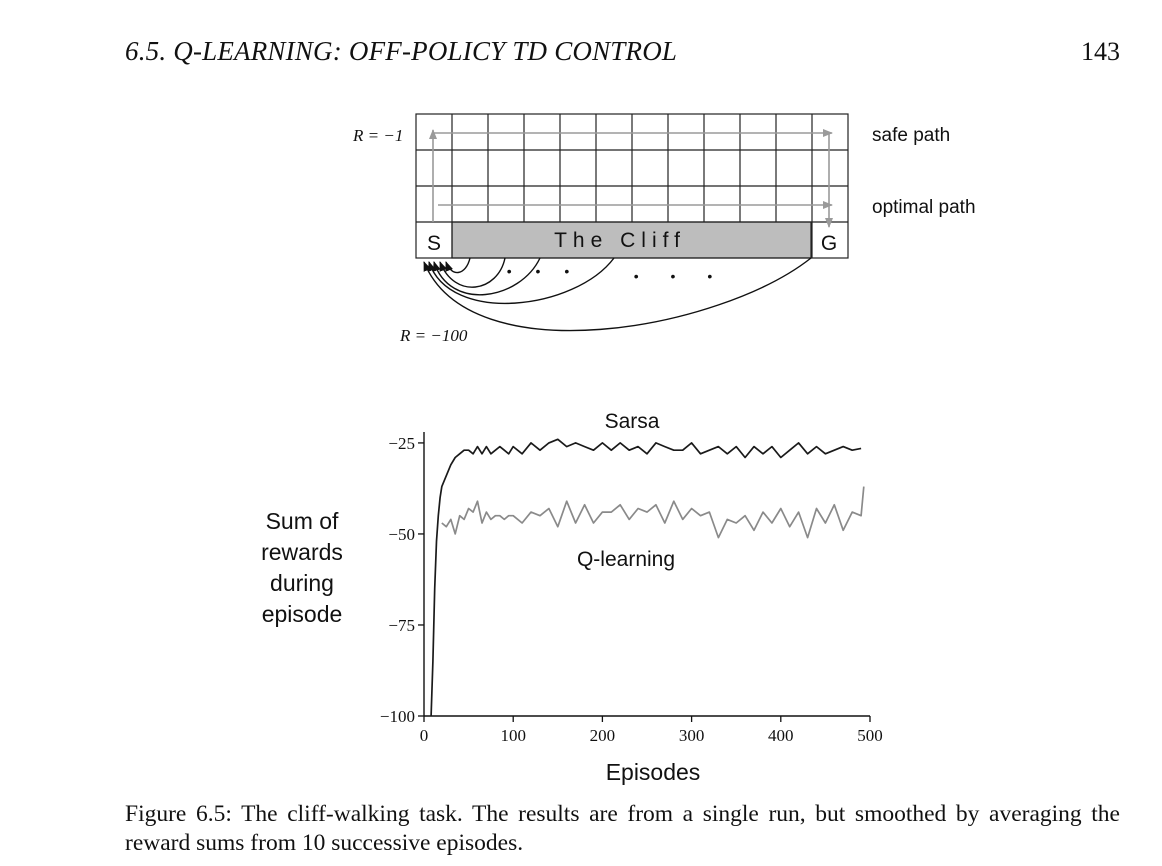  What do you see at coordinates (603, 735) in the screenshot?
I see `x-tick-label: 200` at bounding box center [603, 735].